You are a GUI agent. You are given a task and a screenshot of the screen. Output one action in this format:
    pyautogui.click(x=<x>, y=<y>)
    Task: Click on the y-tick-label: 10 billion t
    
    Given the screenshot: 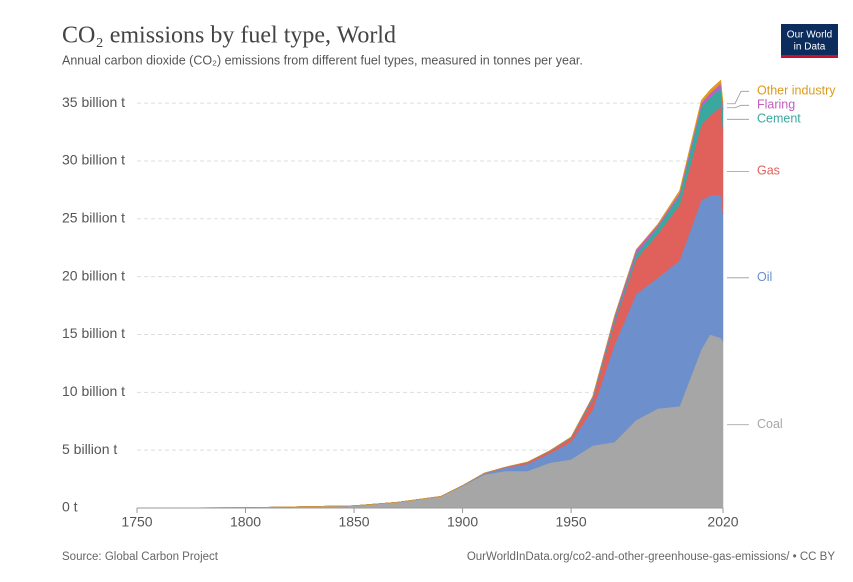 What is the action you would take?
    pyautogui.click(x=93, y=391)
    